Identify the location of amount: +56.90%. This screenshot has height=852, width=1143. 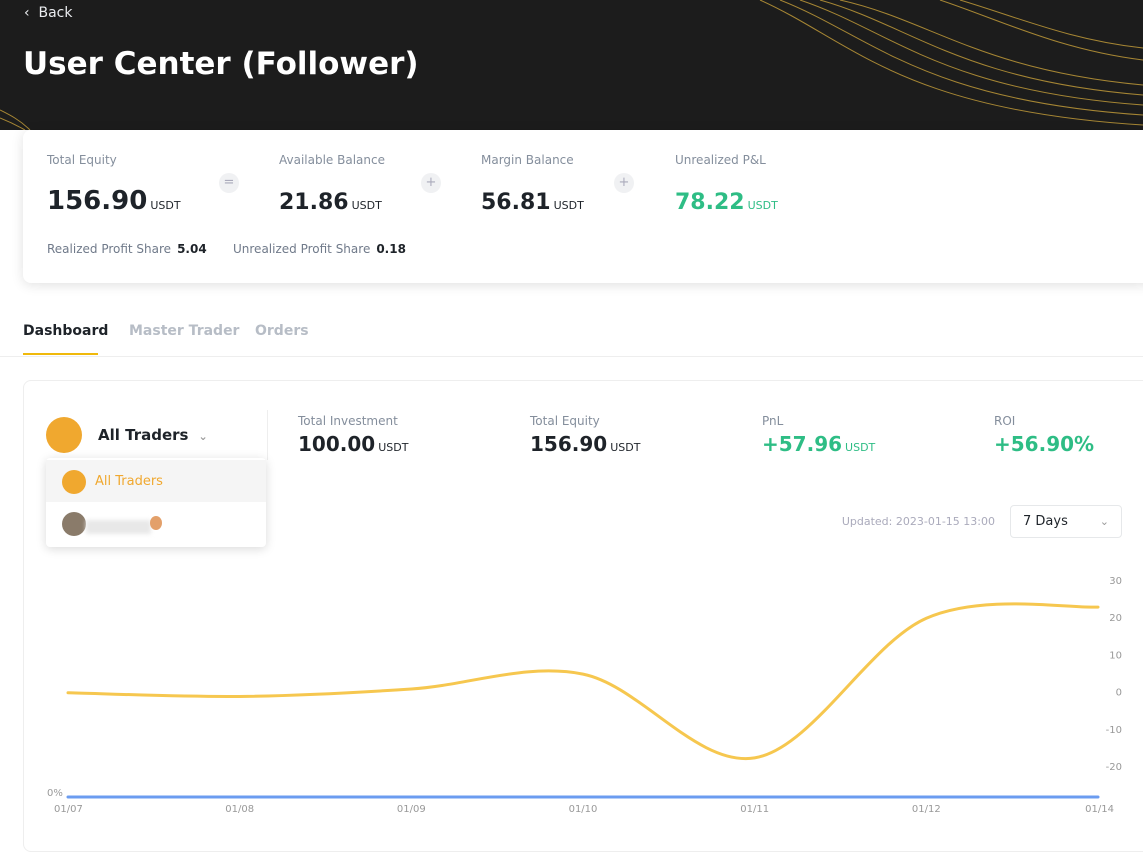
(1044, 444).